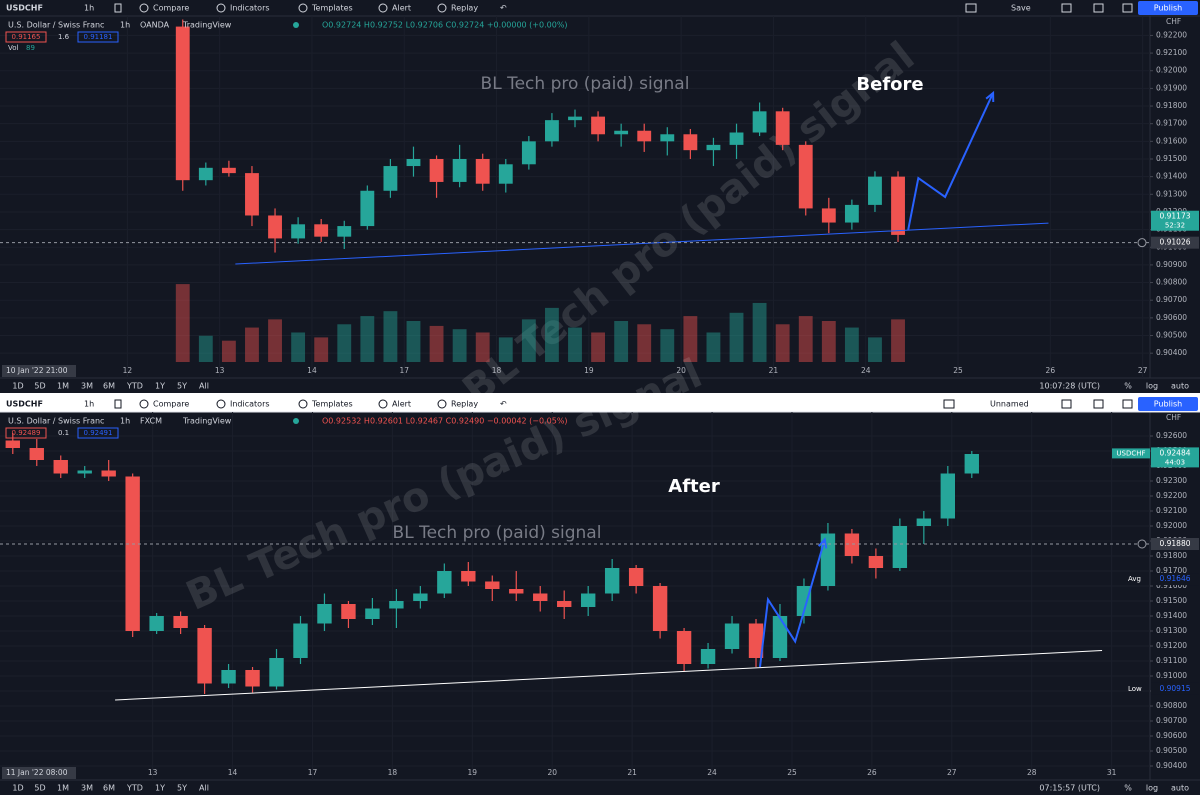  I want to click on ask: 0.91181, so click(98, 37).